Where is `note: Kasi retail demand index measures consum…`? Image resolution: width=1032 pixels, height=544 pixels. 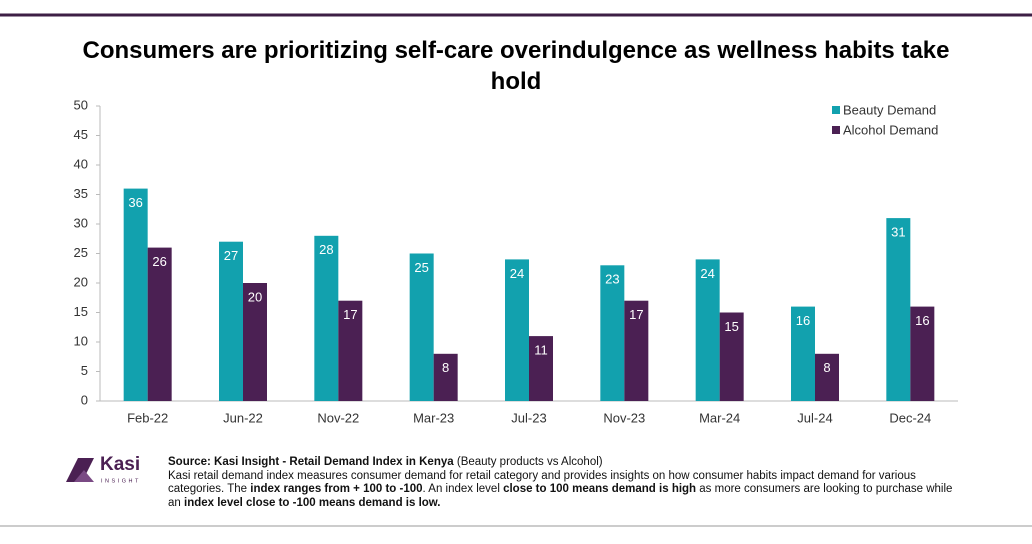
note: Kasi retail demand index measures consum… is located at coordinates (563, 490).